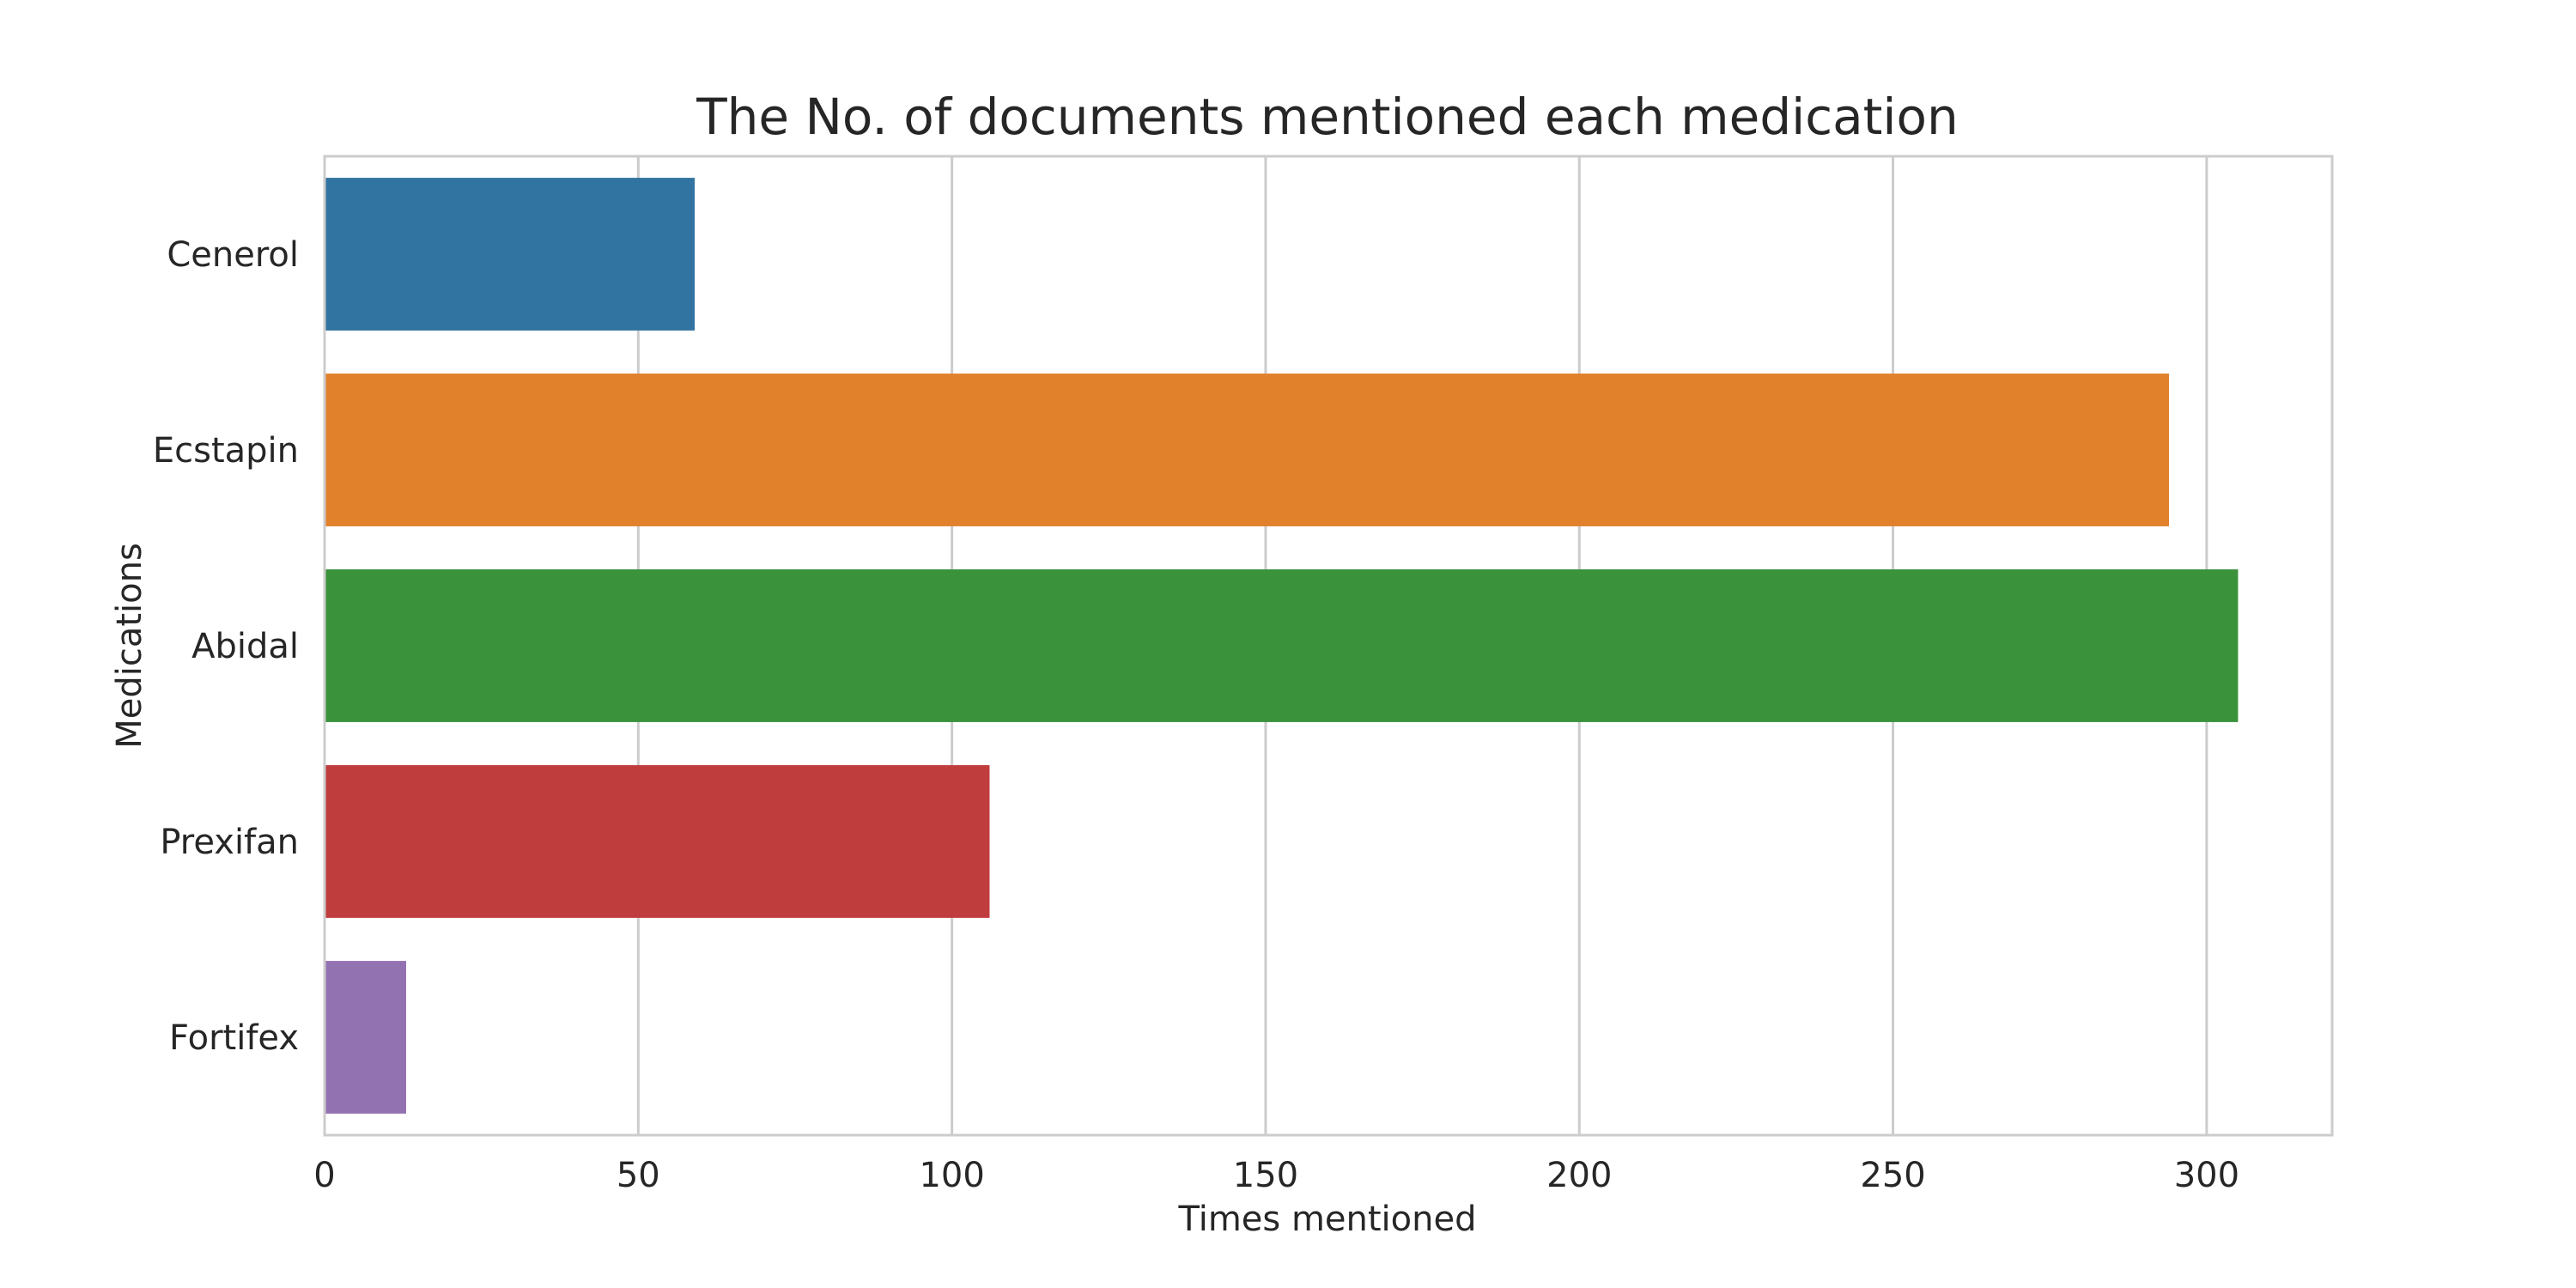 The width and height of the screenshot is (2576, 1288). Describe the element at coordinates (638, 1175) in the screenshot. I see `x-tick-label: 50` at that location.